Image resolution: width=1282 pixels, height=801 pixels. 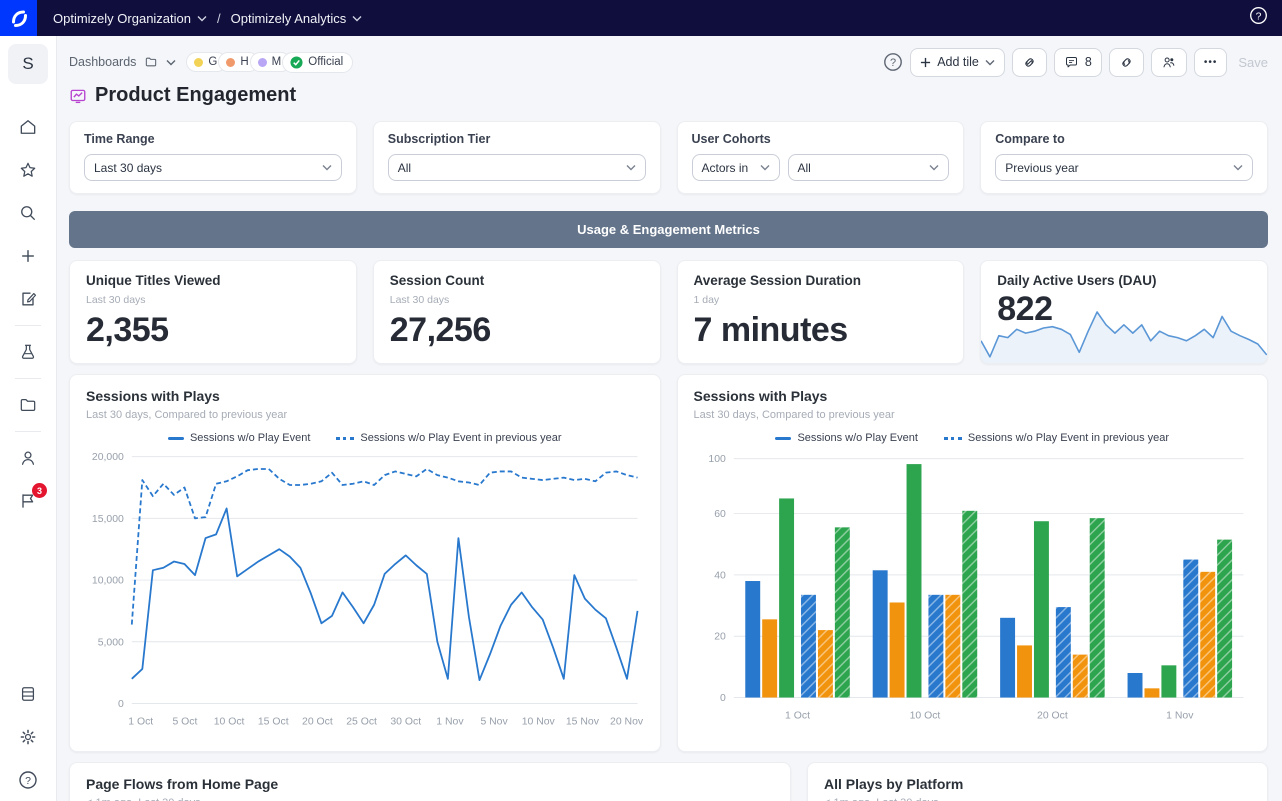 I want to click on dau-sparkline, so click(x=1124, y=337).